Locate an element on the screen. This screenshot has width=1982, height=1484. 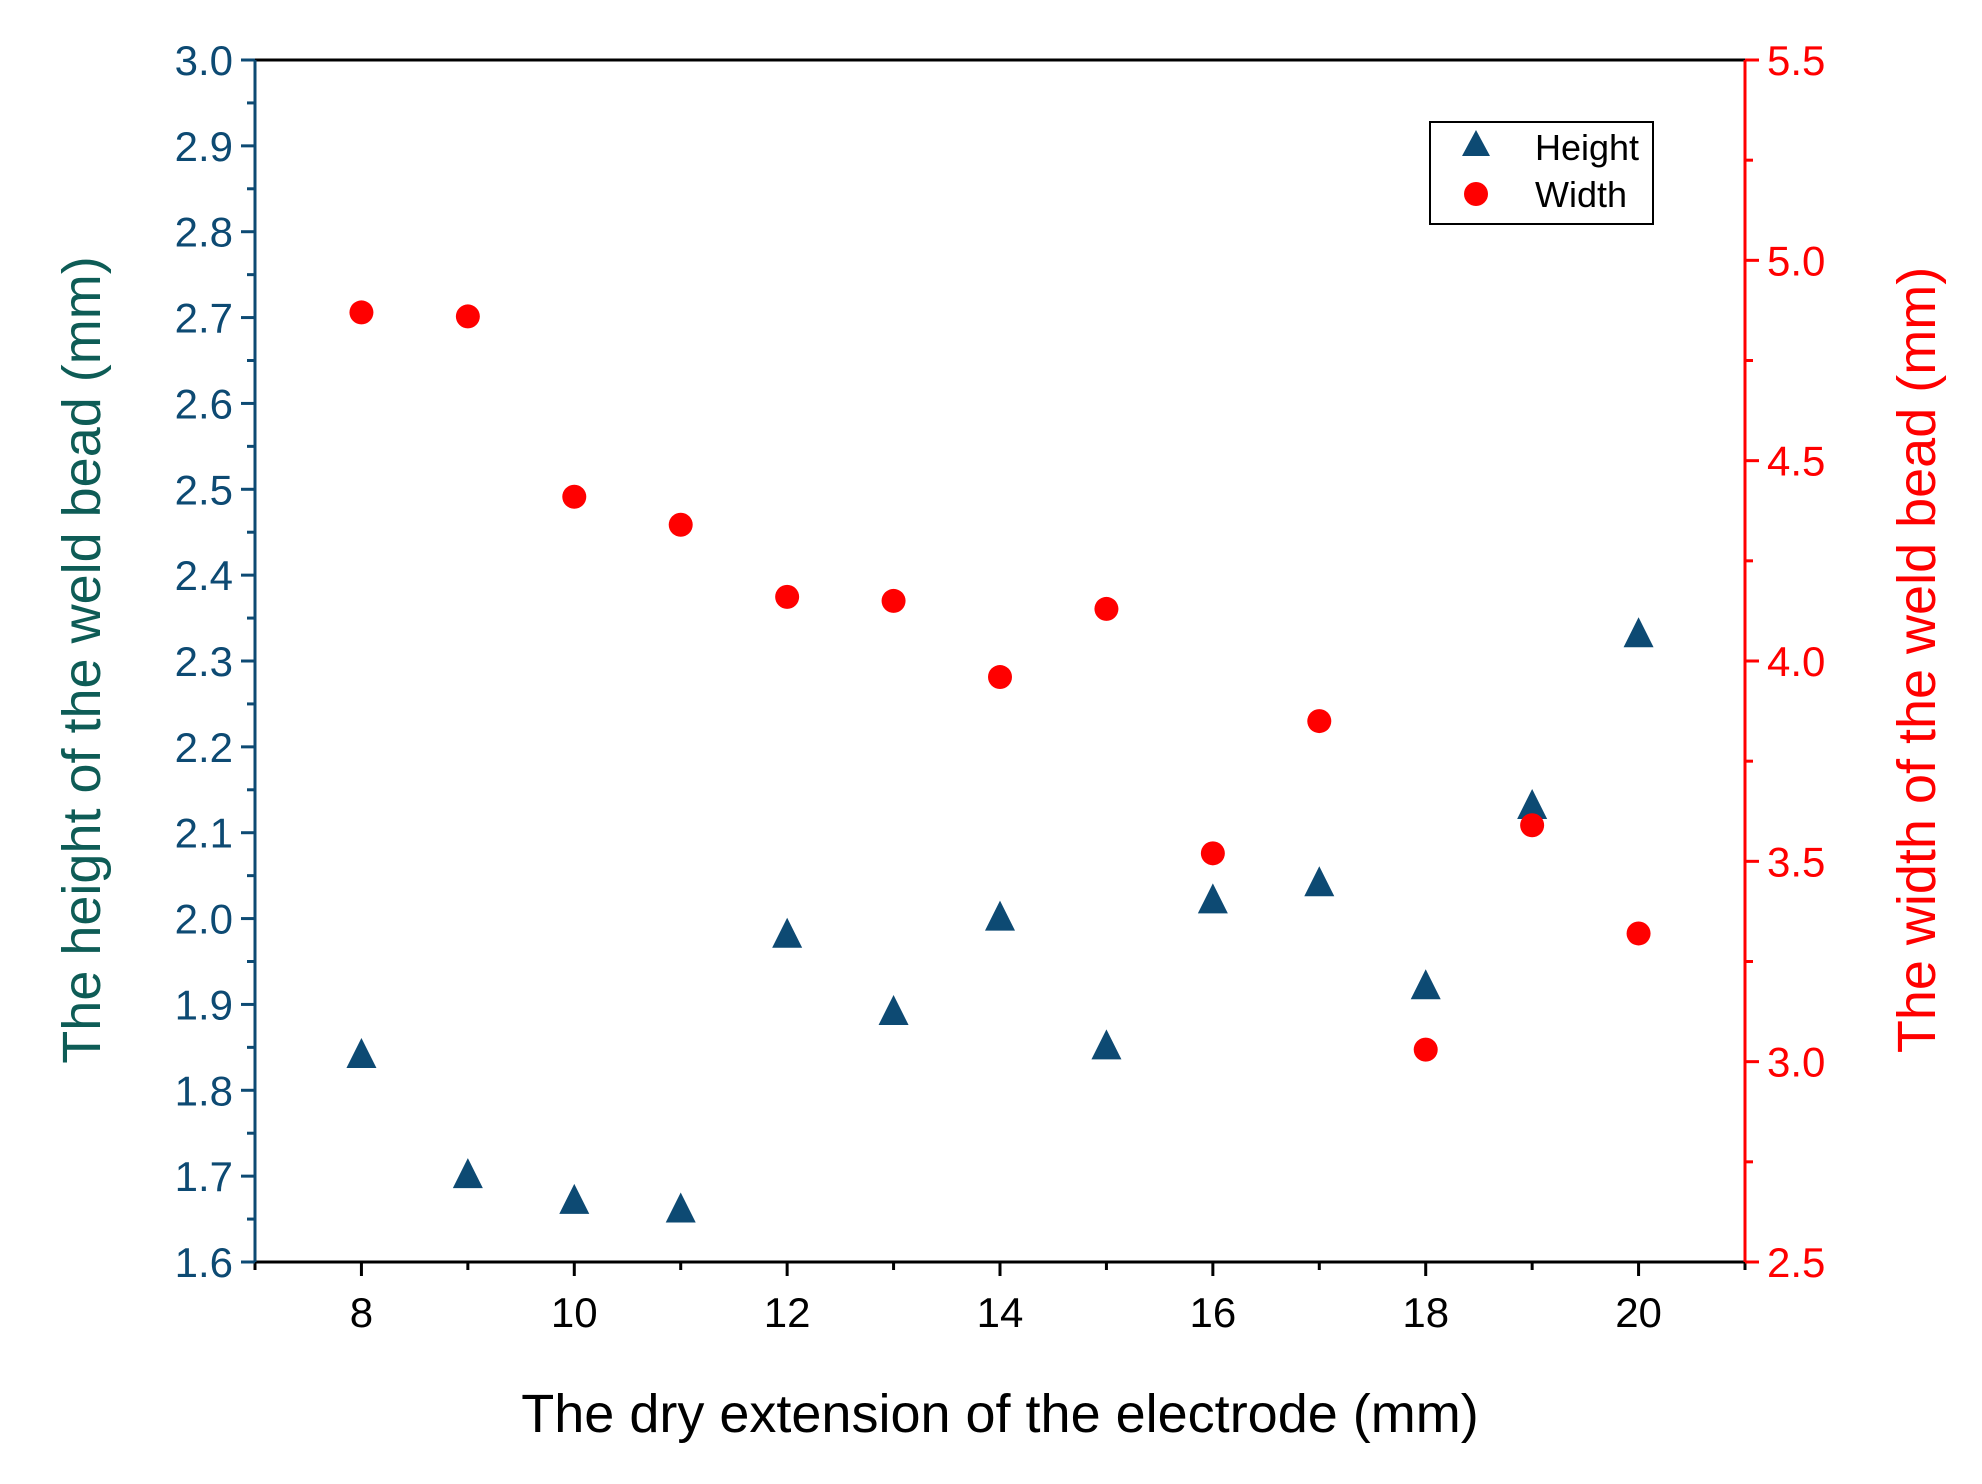
y-right-tick-label: 5.0 is located at coordinates (1796, 260).